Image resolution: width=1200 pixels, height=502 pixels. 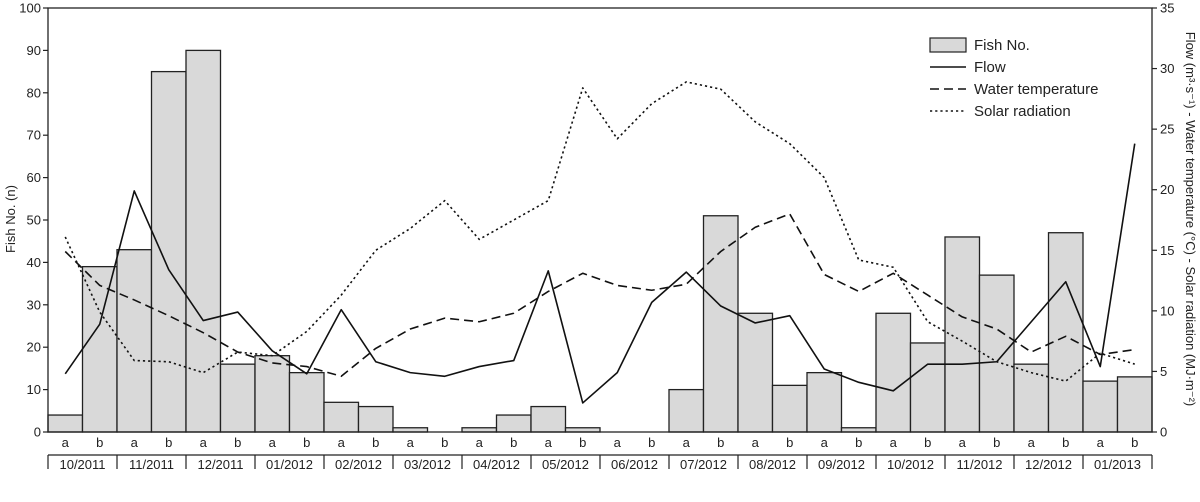 What do you see at coordinates (1167, 8) in the screenshot?
I see `right-tick-label: 35` at bounding box center [1167, 8].